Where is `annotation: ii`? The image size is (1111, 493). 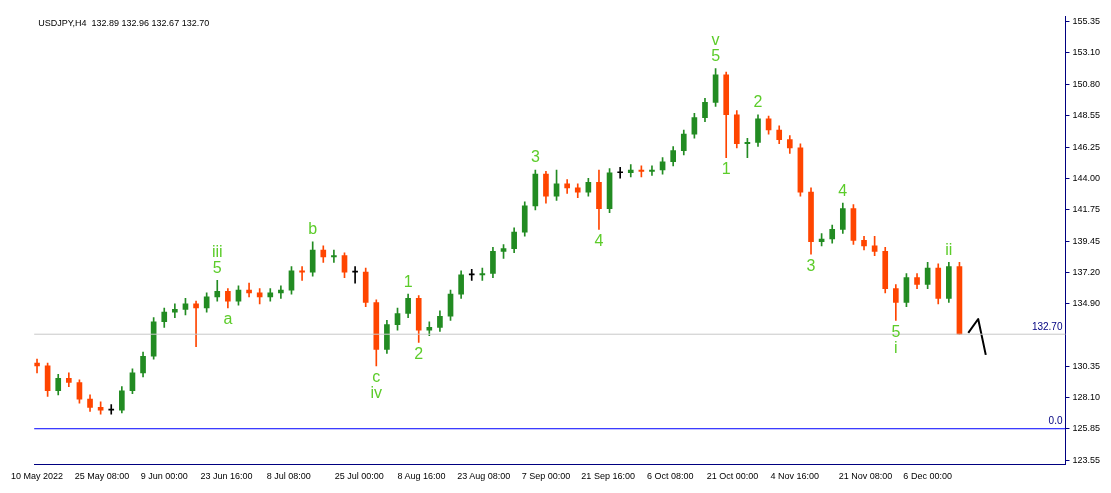 annotation: ii is located at coordinates (949, 249).